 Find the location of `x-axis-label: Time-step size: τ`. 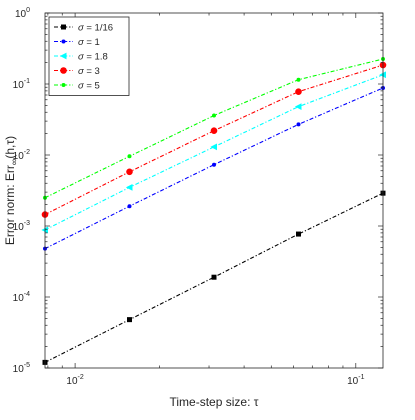

x-axis-label: Time-step size: τ is located at coordinates (214, 402).